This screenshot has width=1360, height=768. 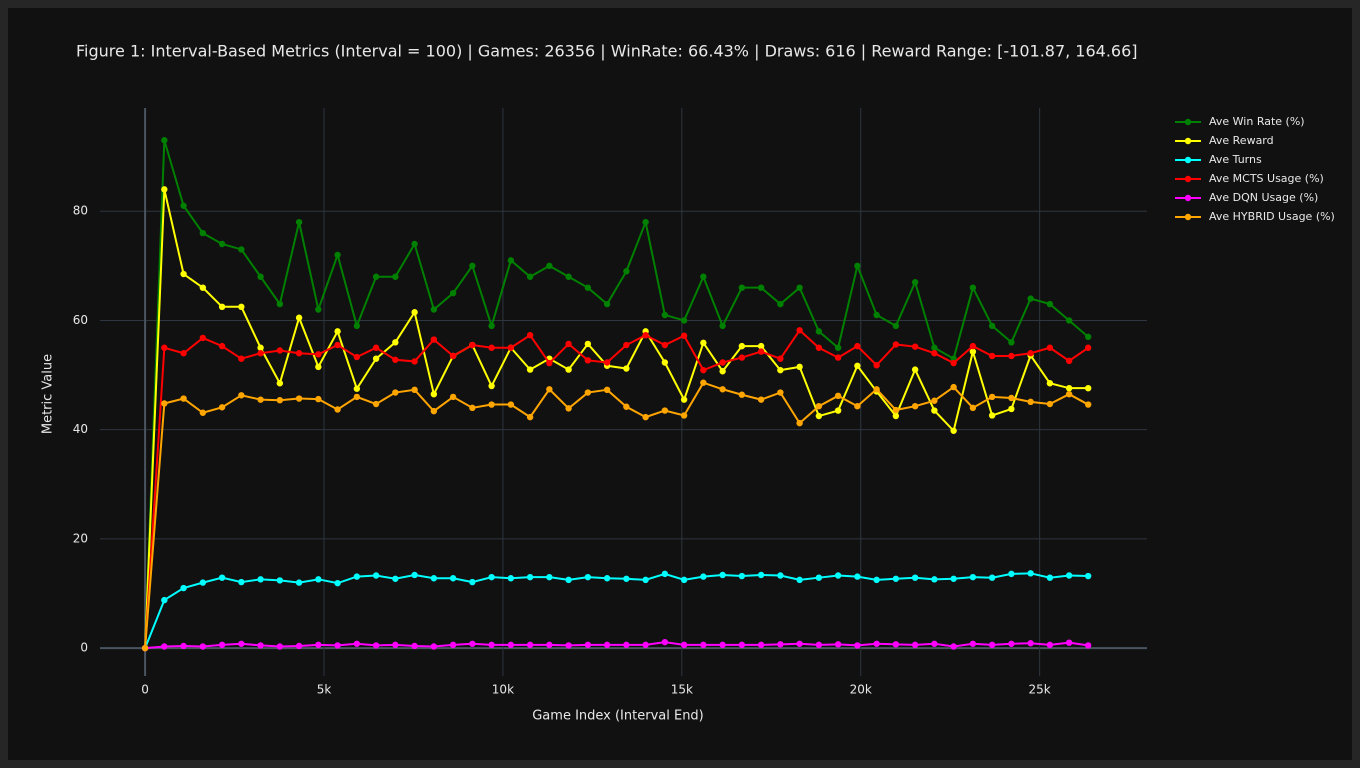 What do you see at coordinates (1257, 121) in the screenshot?
I see `legend-label: Ave Win Rate (%)` at bounding box center [1257, 121].